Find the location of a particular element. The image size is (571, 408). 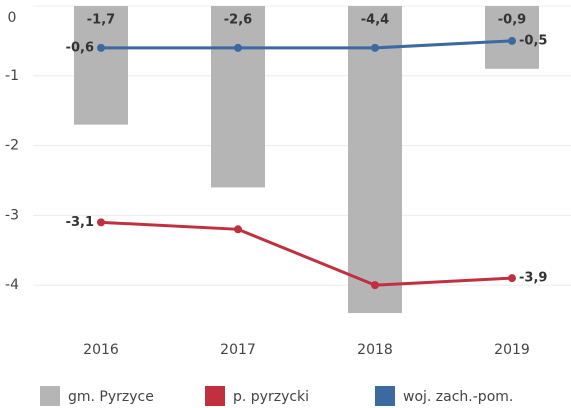

y-tick-label: -1 is located at coordinates (12, 76).